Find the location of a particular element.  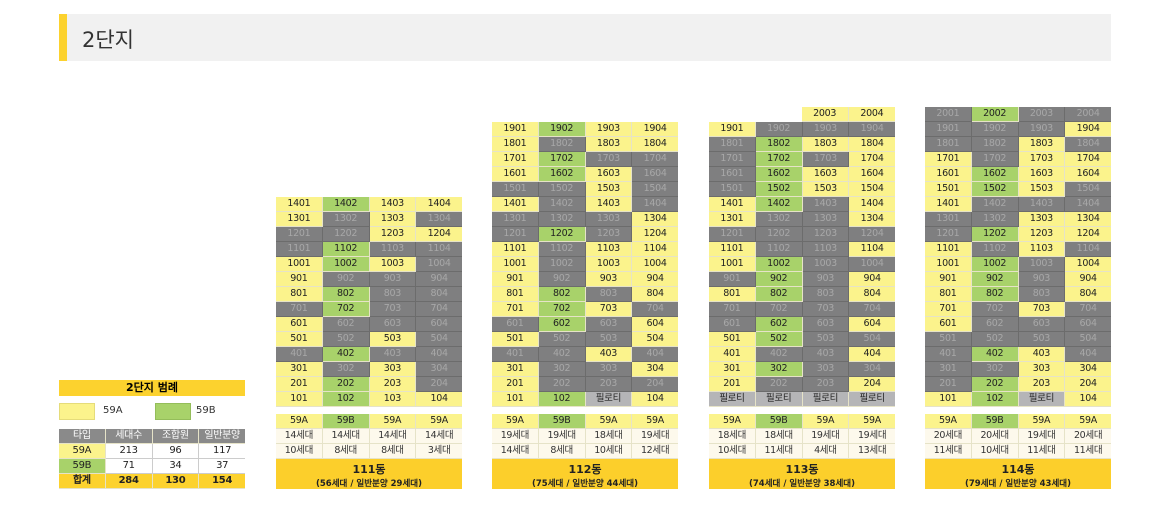

summary-cell: 10세대 is located at coordinates (732, 451).